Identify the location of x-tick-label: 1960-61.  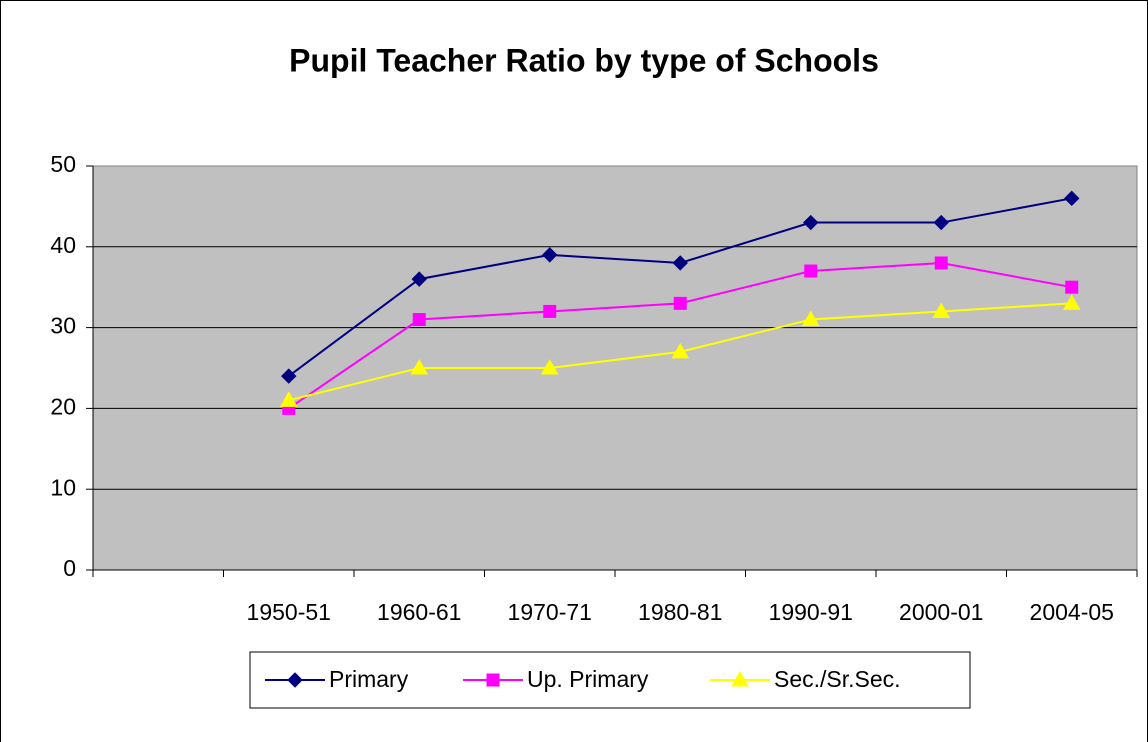
(419, 612).